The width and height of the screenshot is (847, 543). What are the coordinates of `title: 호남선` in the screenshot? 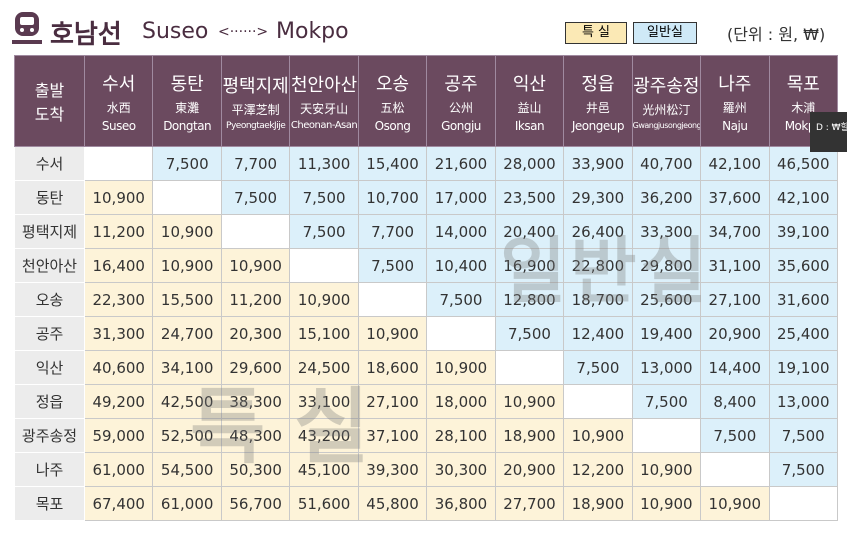 It's located at (86, 35).